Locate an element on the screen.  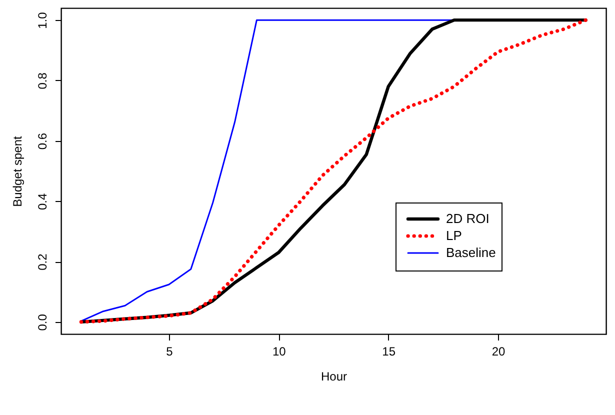
legend-label: Baseline is located at coordinates (471, 252).